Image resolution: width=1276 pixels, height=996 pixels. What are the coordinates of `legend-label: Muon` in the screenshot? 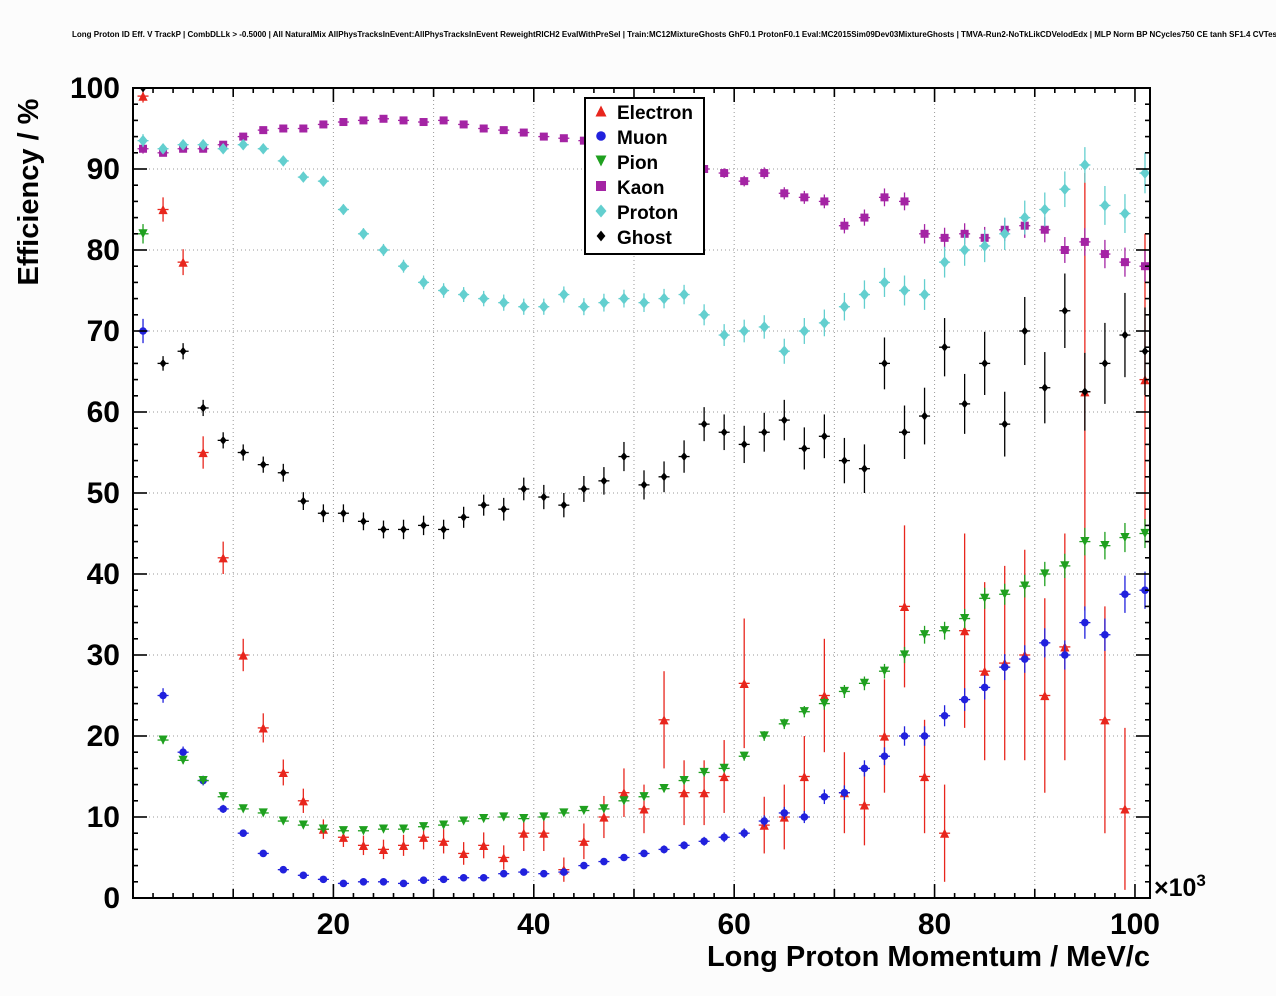 It's located at (642, 138).